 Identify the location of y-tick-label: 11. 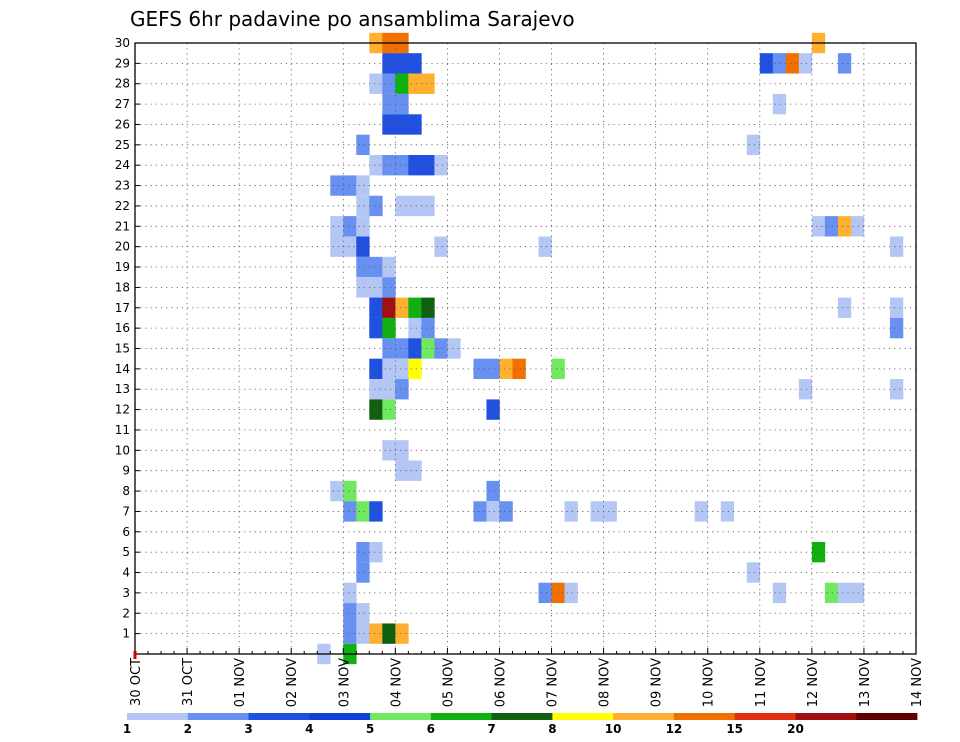
(122, 430).